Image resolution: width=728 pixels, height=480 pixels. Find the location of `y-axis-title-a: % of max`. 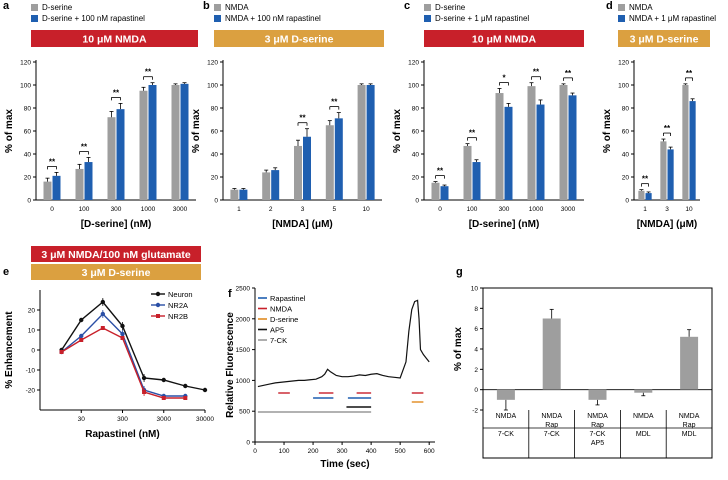

y-axis-title-a: % of max is located at coordinates (9, 131).